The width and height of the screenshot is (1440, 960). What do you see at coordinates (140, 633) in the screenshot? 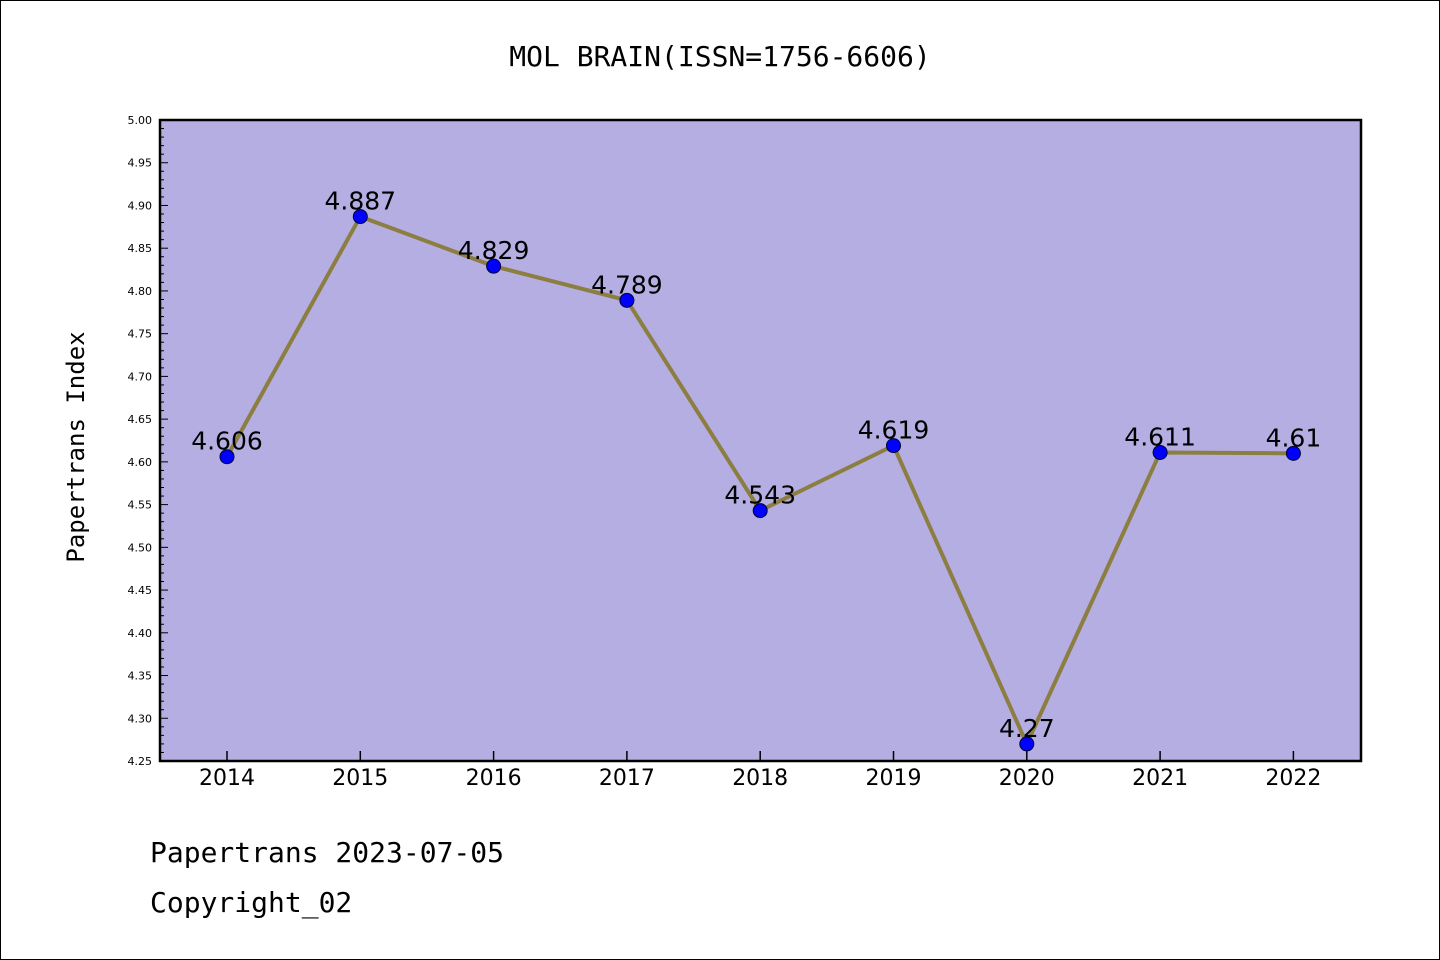
I see `y-tick-label: 4.40` at bounding box center [140, 633].